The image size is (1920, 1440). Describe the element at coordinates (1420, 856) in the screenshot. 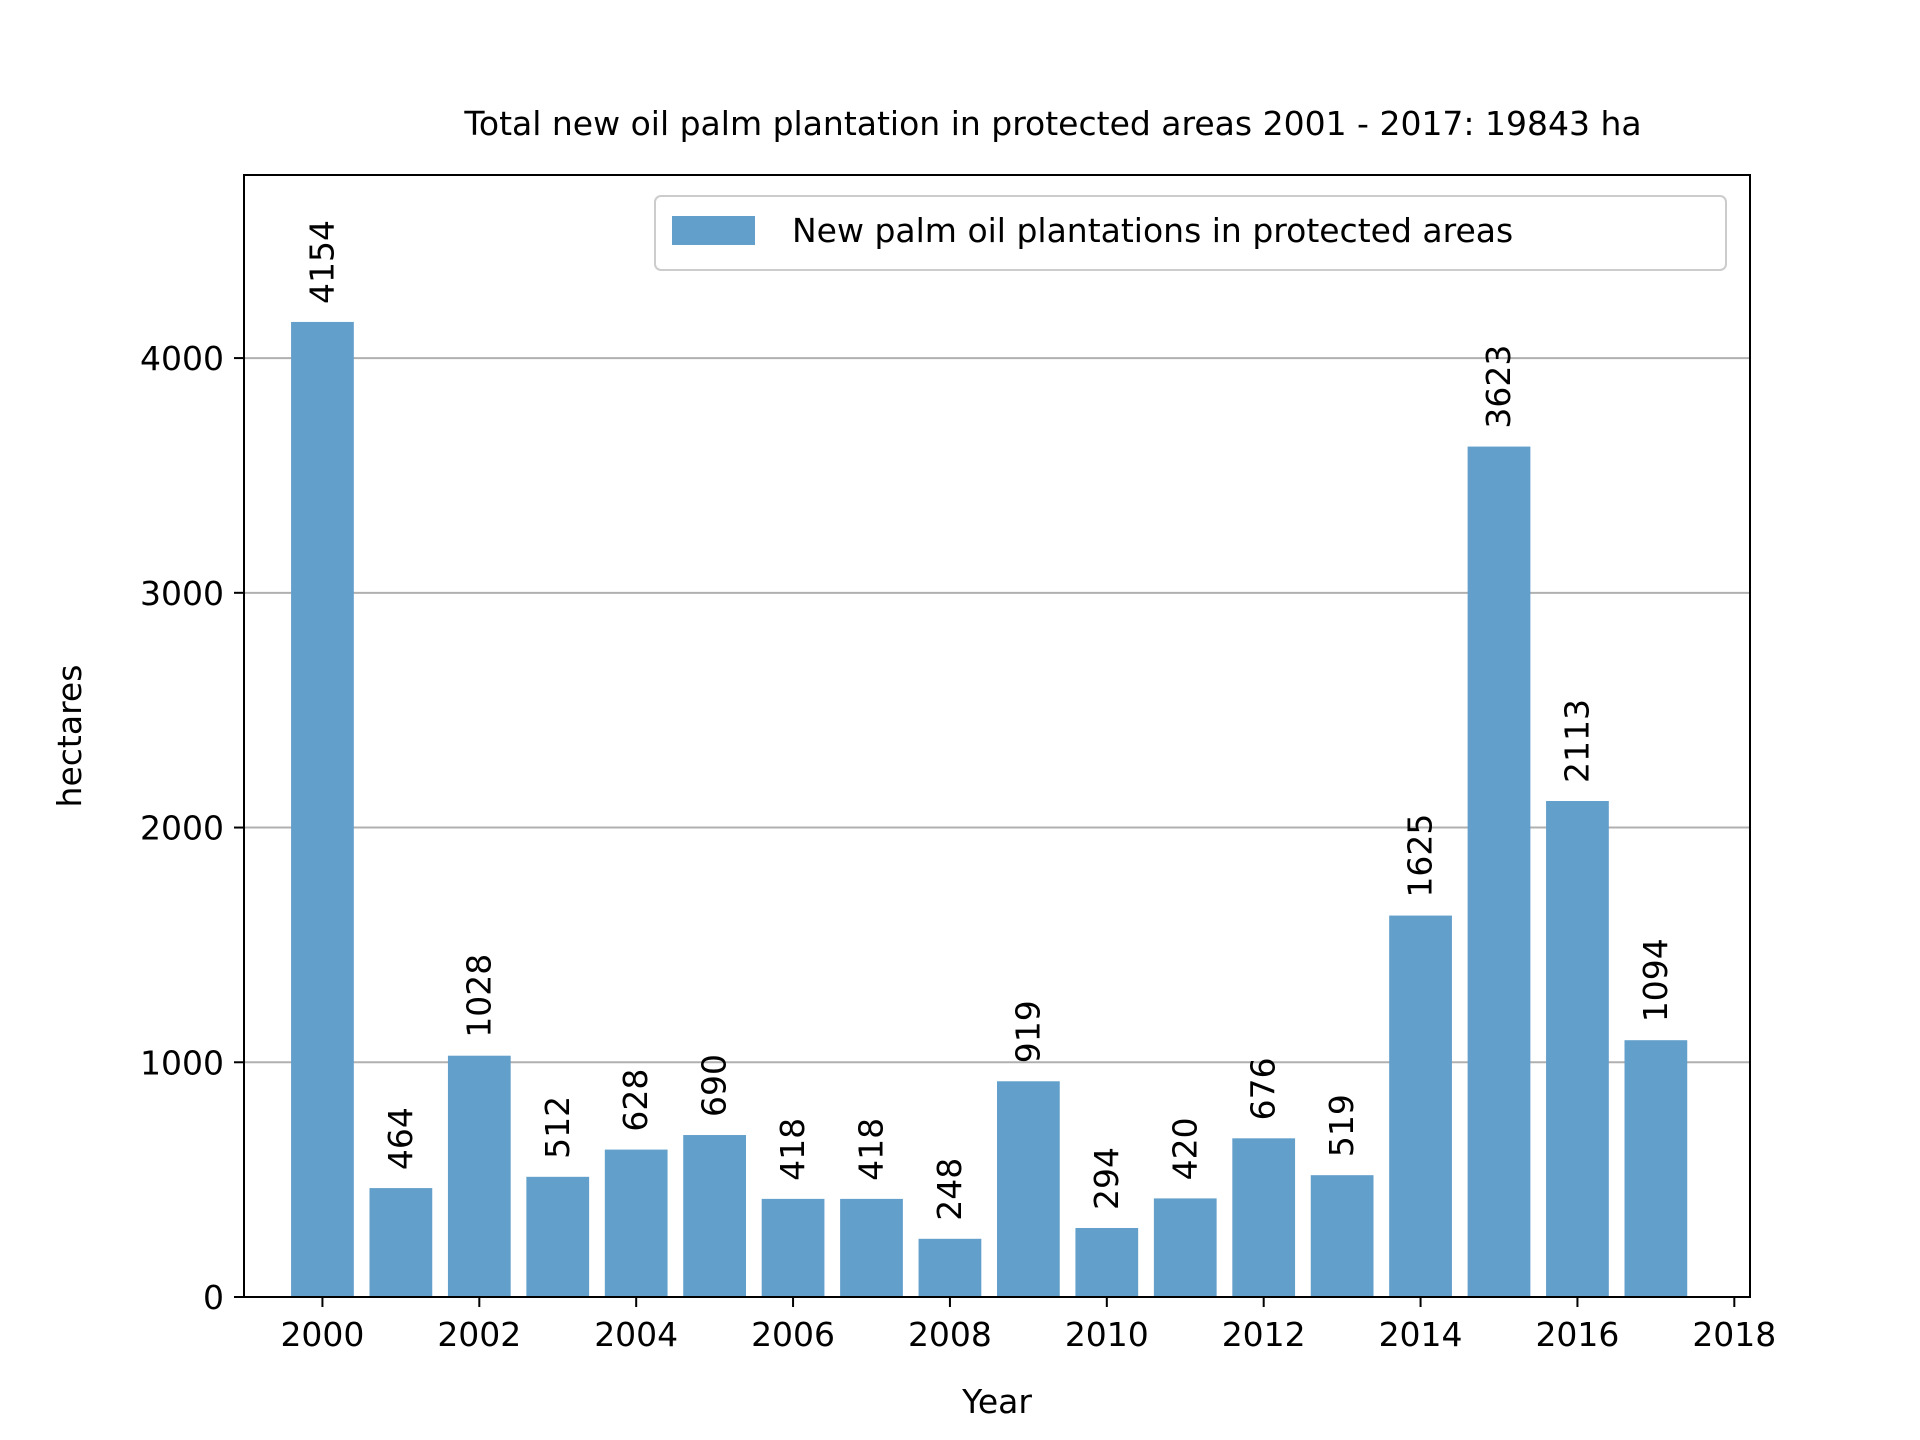

I see `bar-label-2014: 1625` at that location.